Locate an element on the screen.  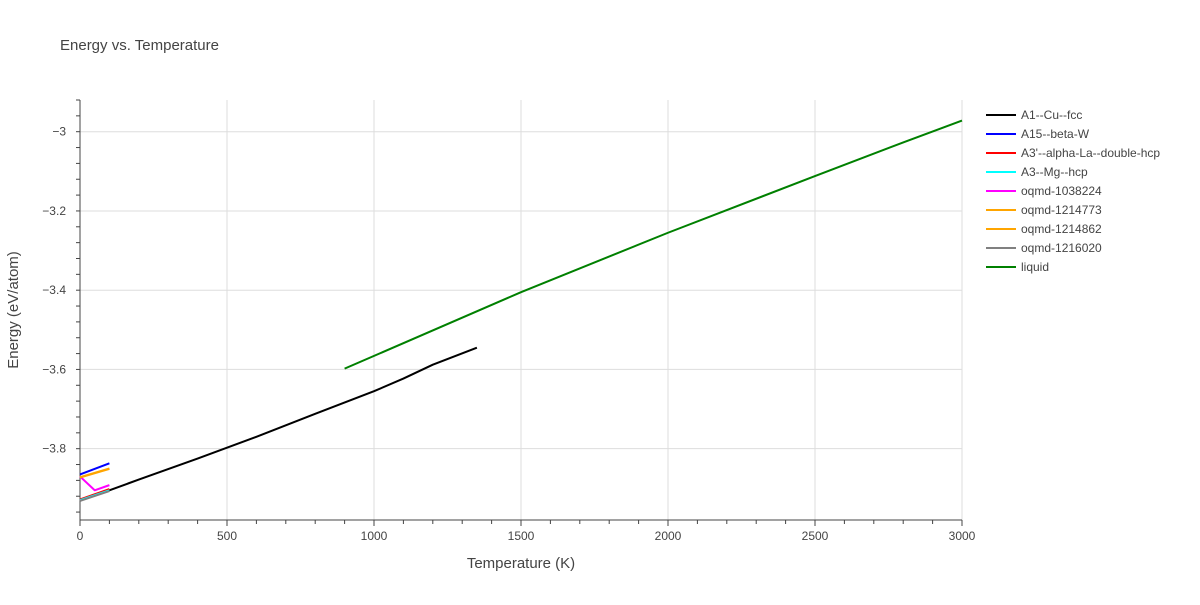
x-tick-label: 1000 is located at coordinates (374, 536).